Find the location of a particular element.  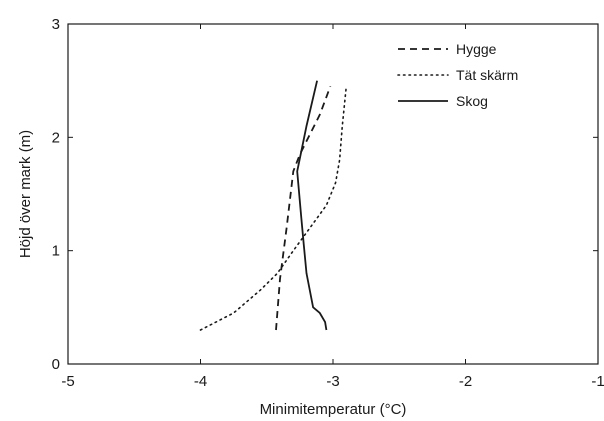

series-lines is located at coordinates (273, 205).